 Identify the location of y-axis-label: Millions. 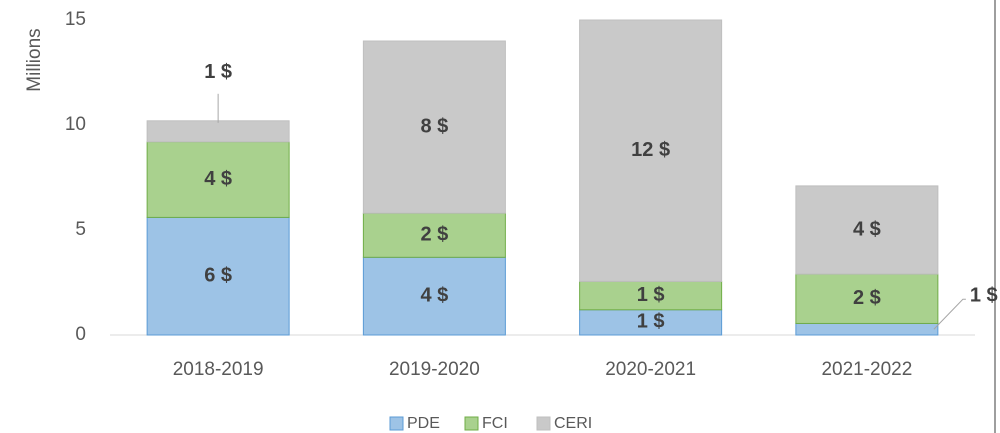
(34, 59).